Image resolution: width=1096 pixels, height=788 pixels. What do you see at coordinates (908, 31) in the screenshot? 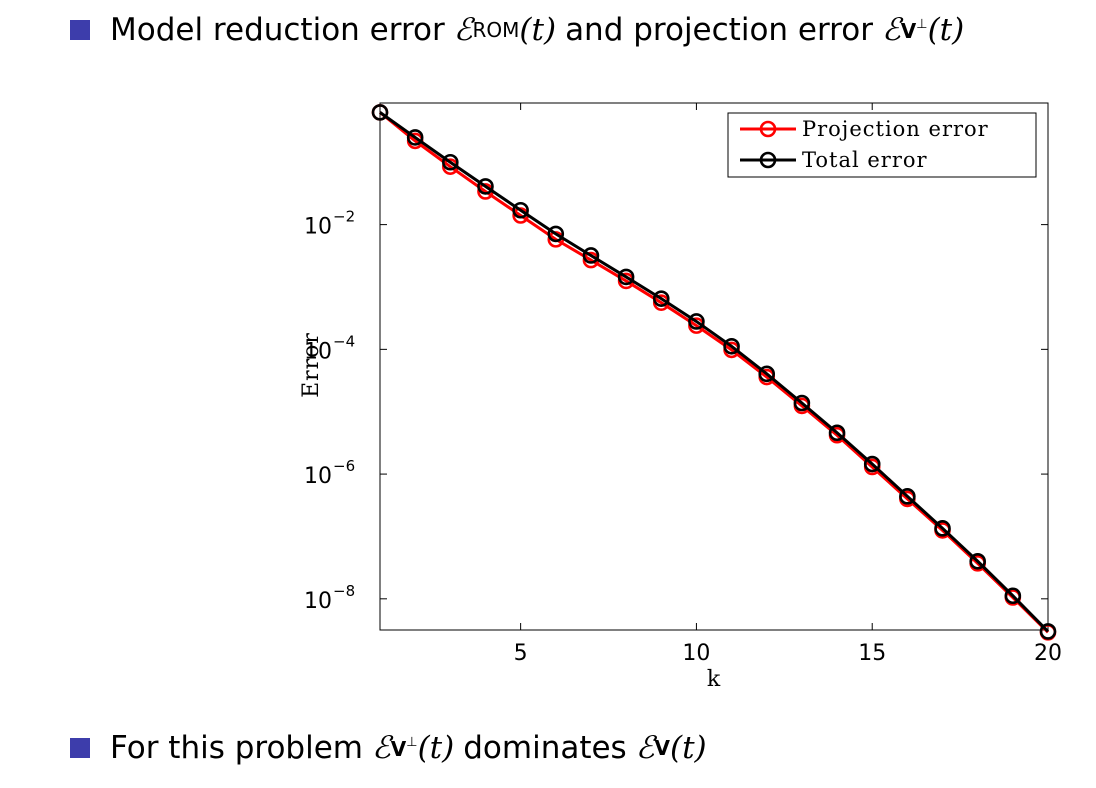
I see `projection-subscript: V` at bounding box center [908, 31].